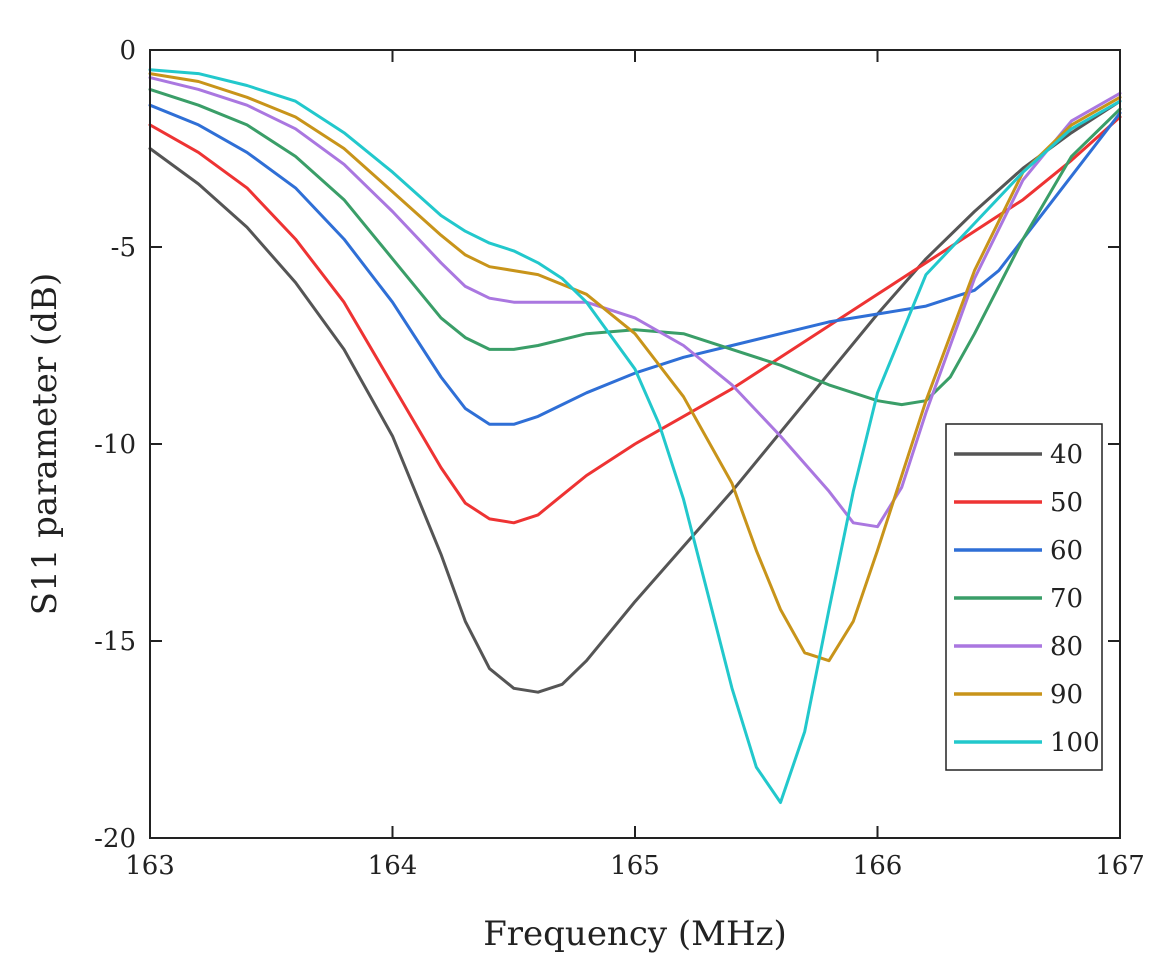 The height and width of the screenshot is (964, 1168). Describe the element at coordinates (115, 839) in the screenshot. I see `y-tick-label: -20` at that location.